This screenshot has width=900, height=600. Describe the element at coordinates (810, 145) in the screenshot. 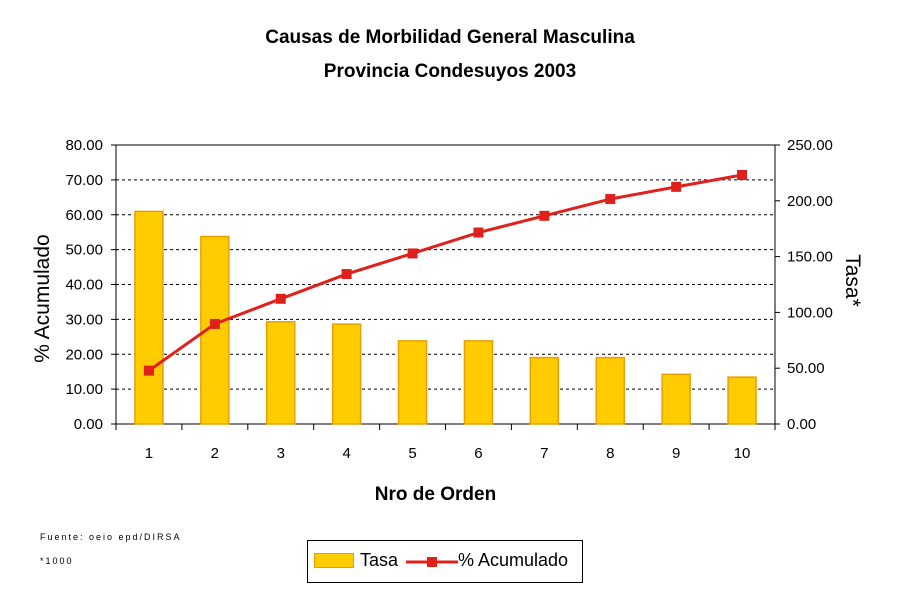

I see `y-right-tick-label: 250.00` at that location.